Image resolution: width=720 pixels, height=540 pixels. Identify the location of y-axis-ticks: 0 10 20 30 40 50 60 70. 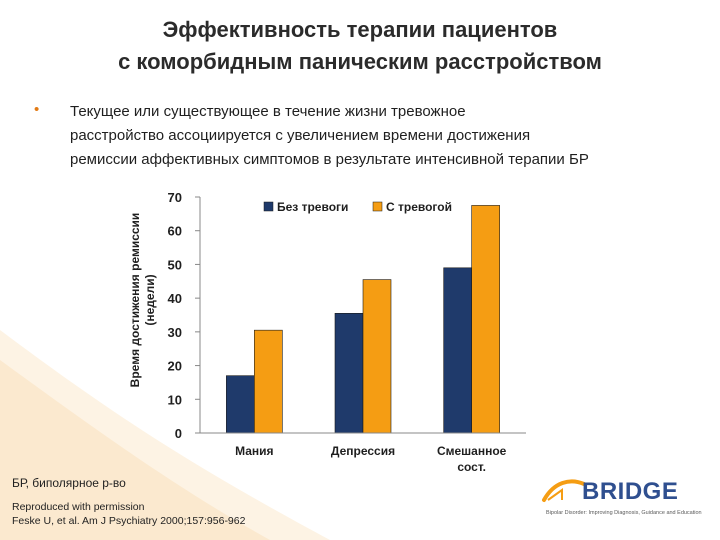
(184, 315).